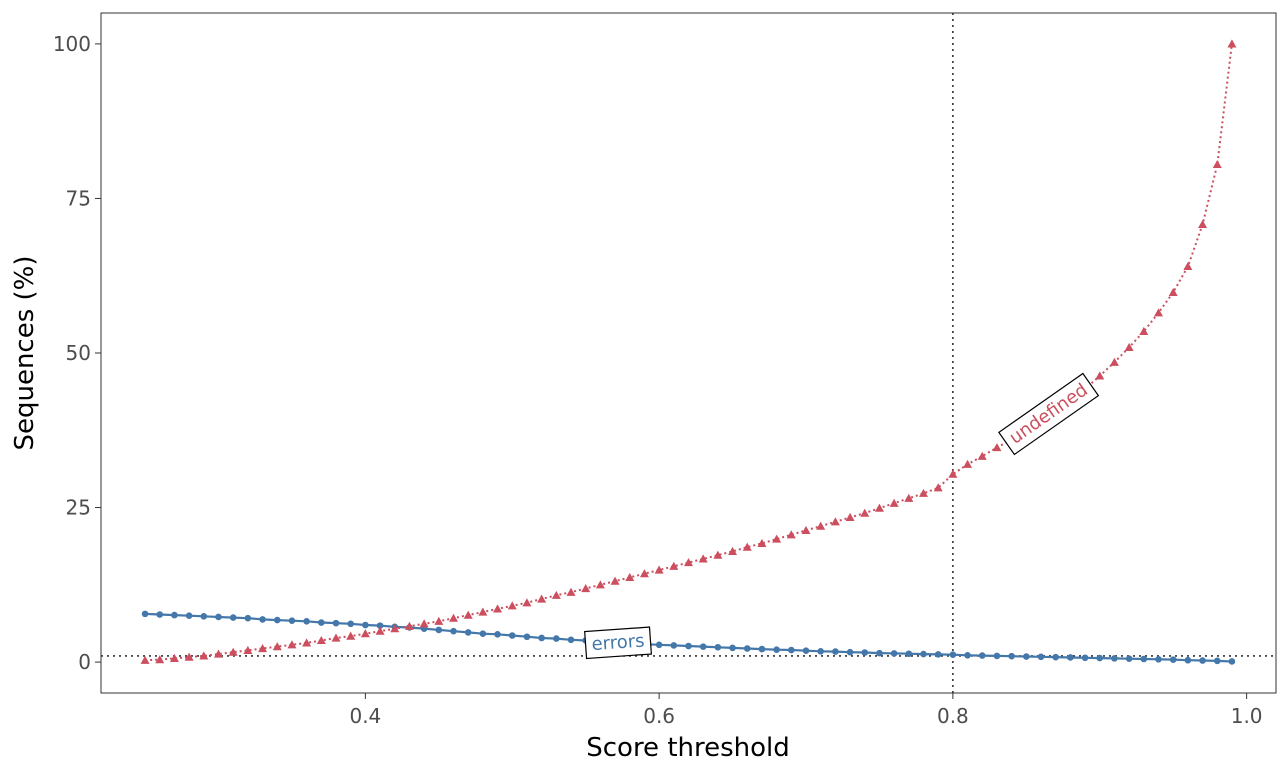 Image resolution: width=1278 pixels, height=763 pixels. I want to click on annotation-box, so click(1049, 414).